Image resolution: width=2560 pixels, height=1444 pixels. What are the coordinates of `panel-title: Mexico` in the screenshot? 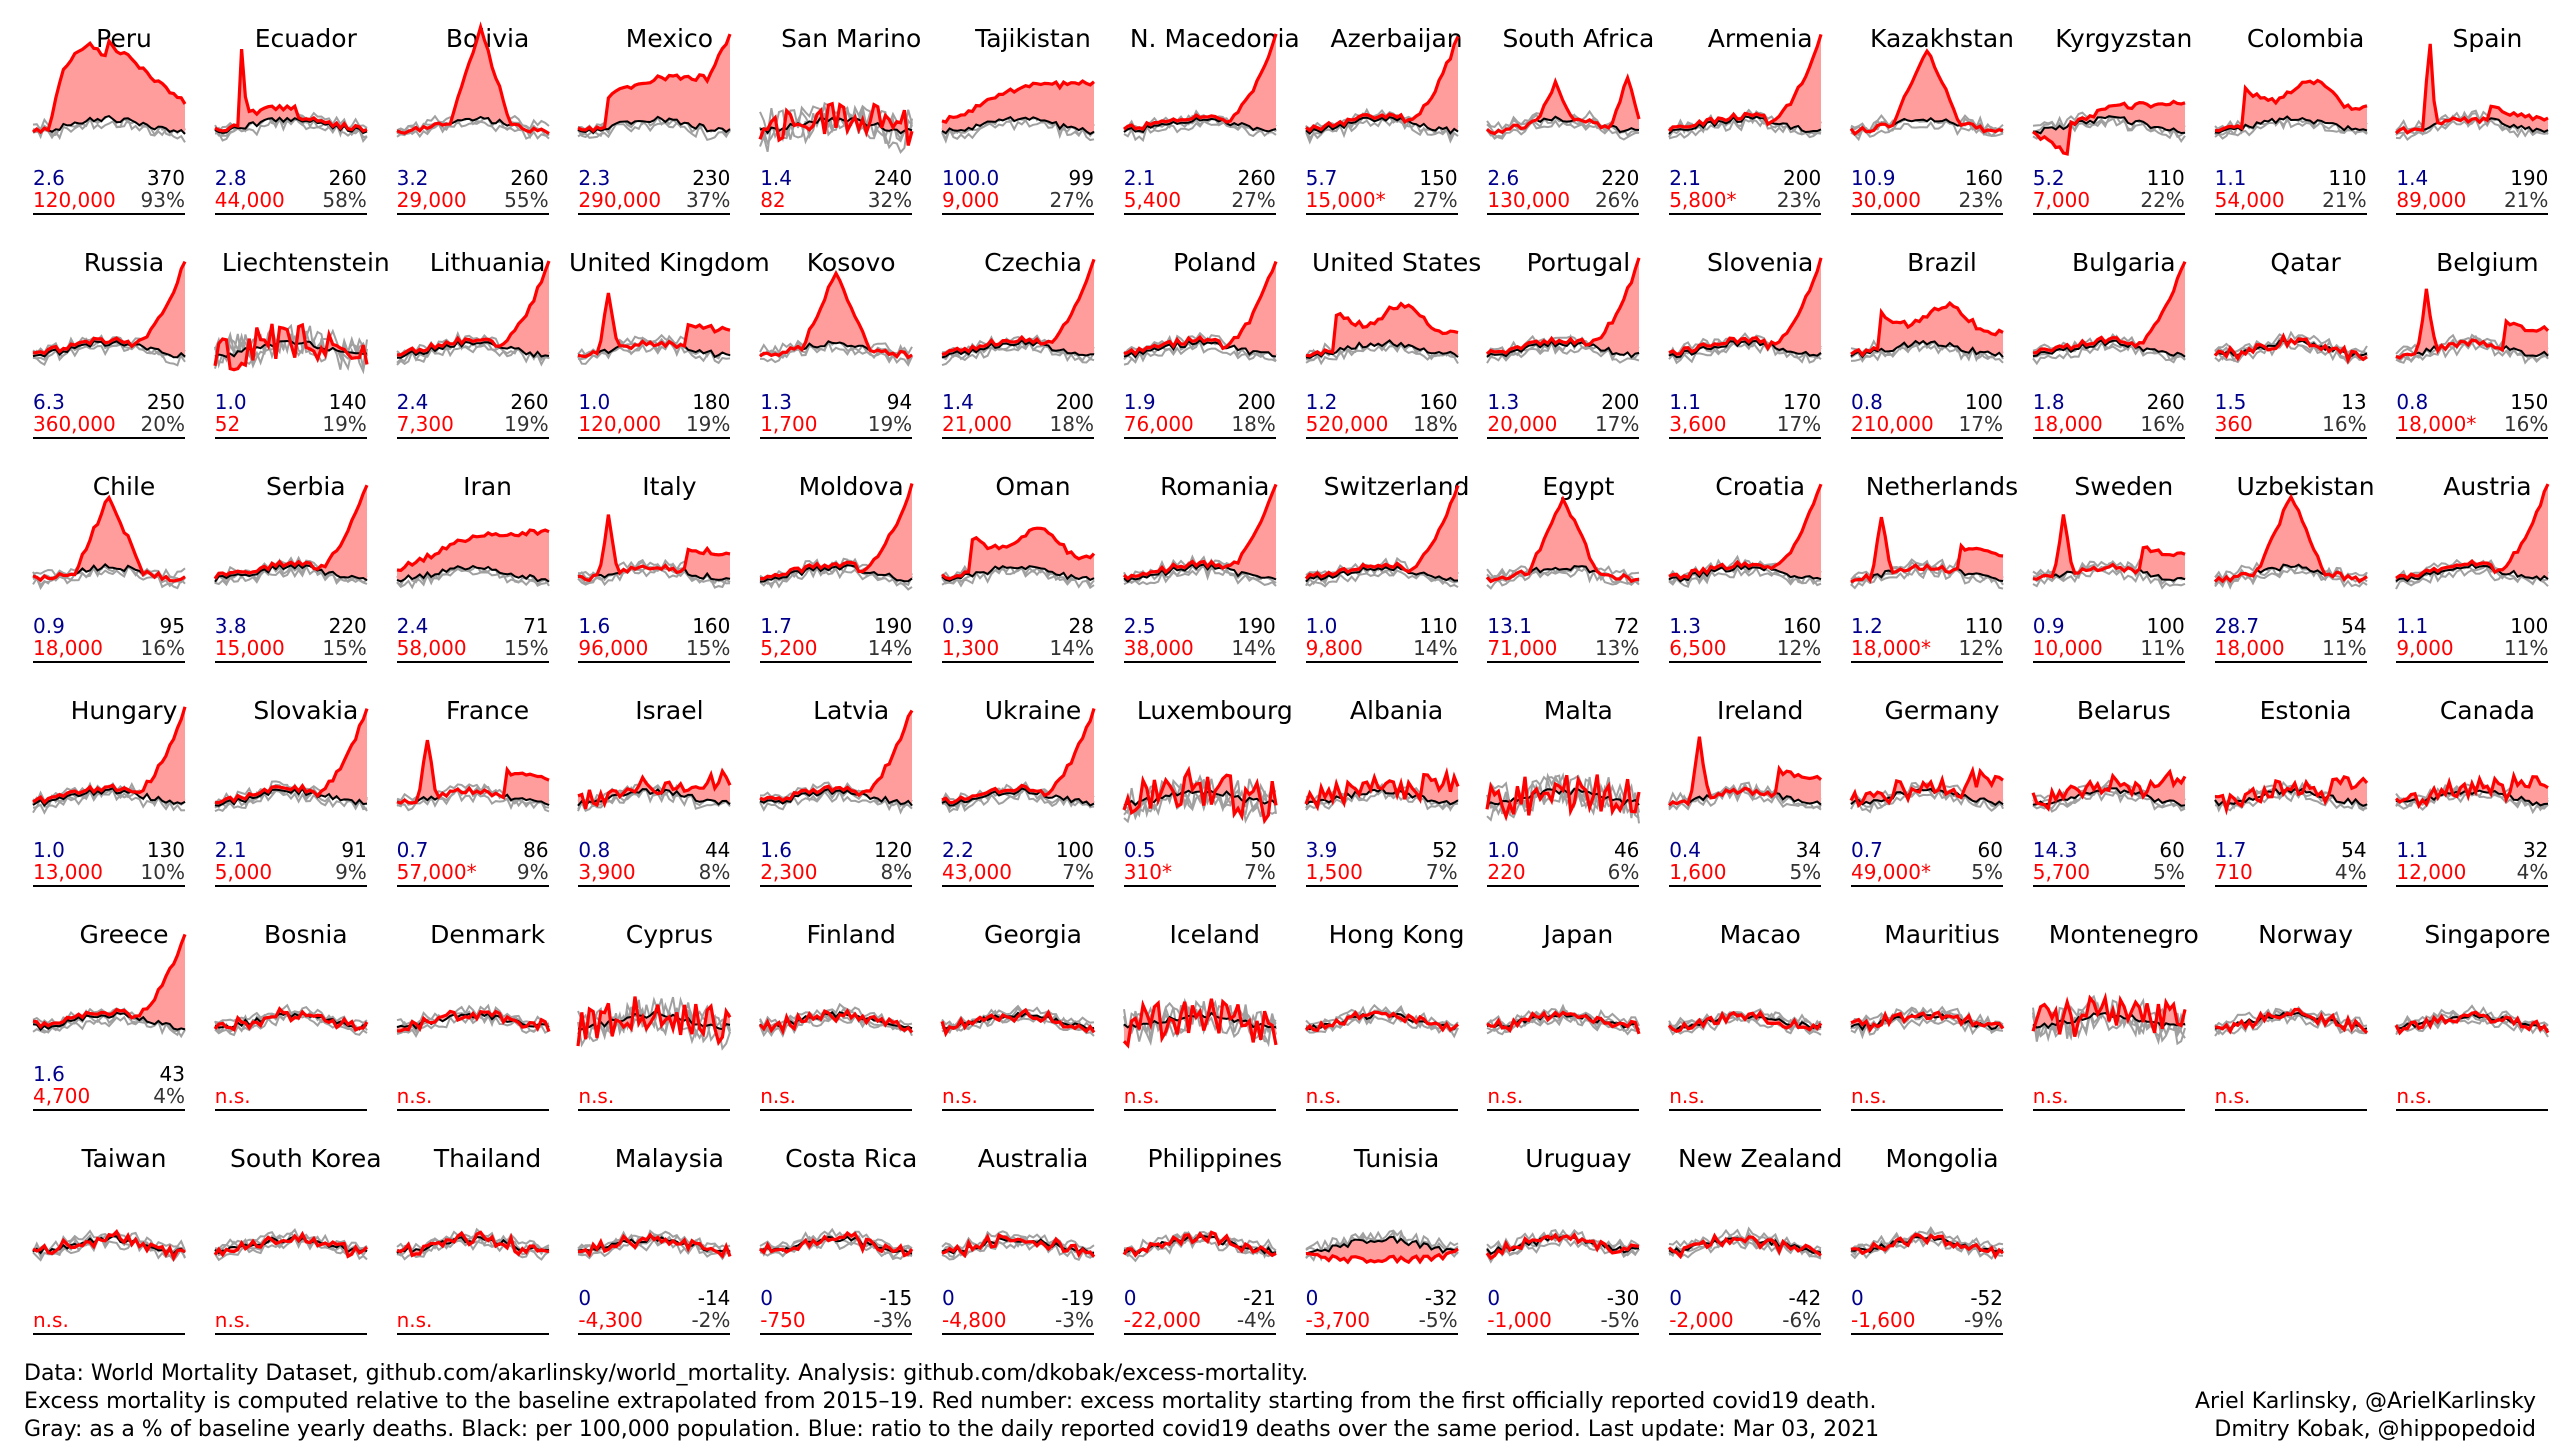 It's located at (669, 38).